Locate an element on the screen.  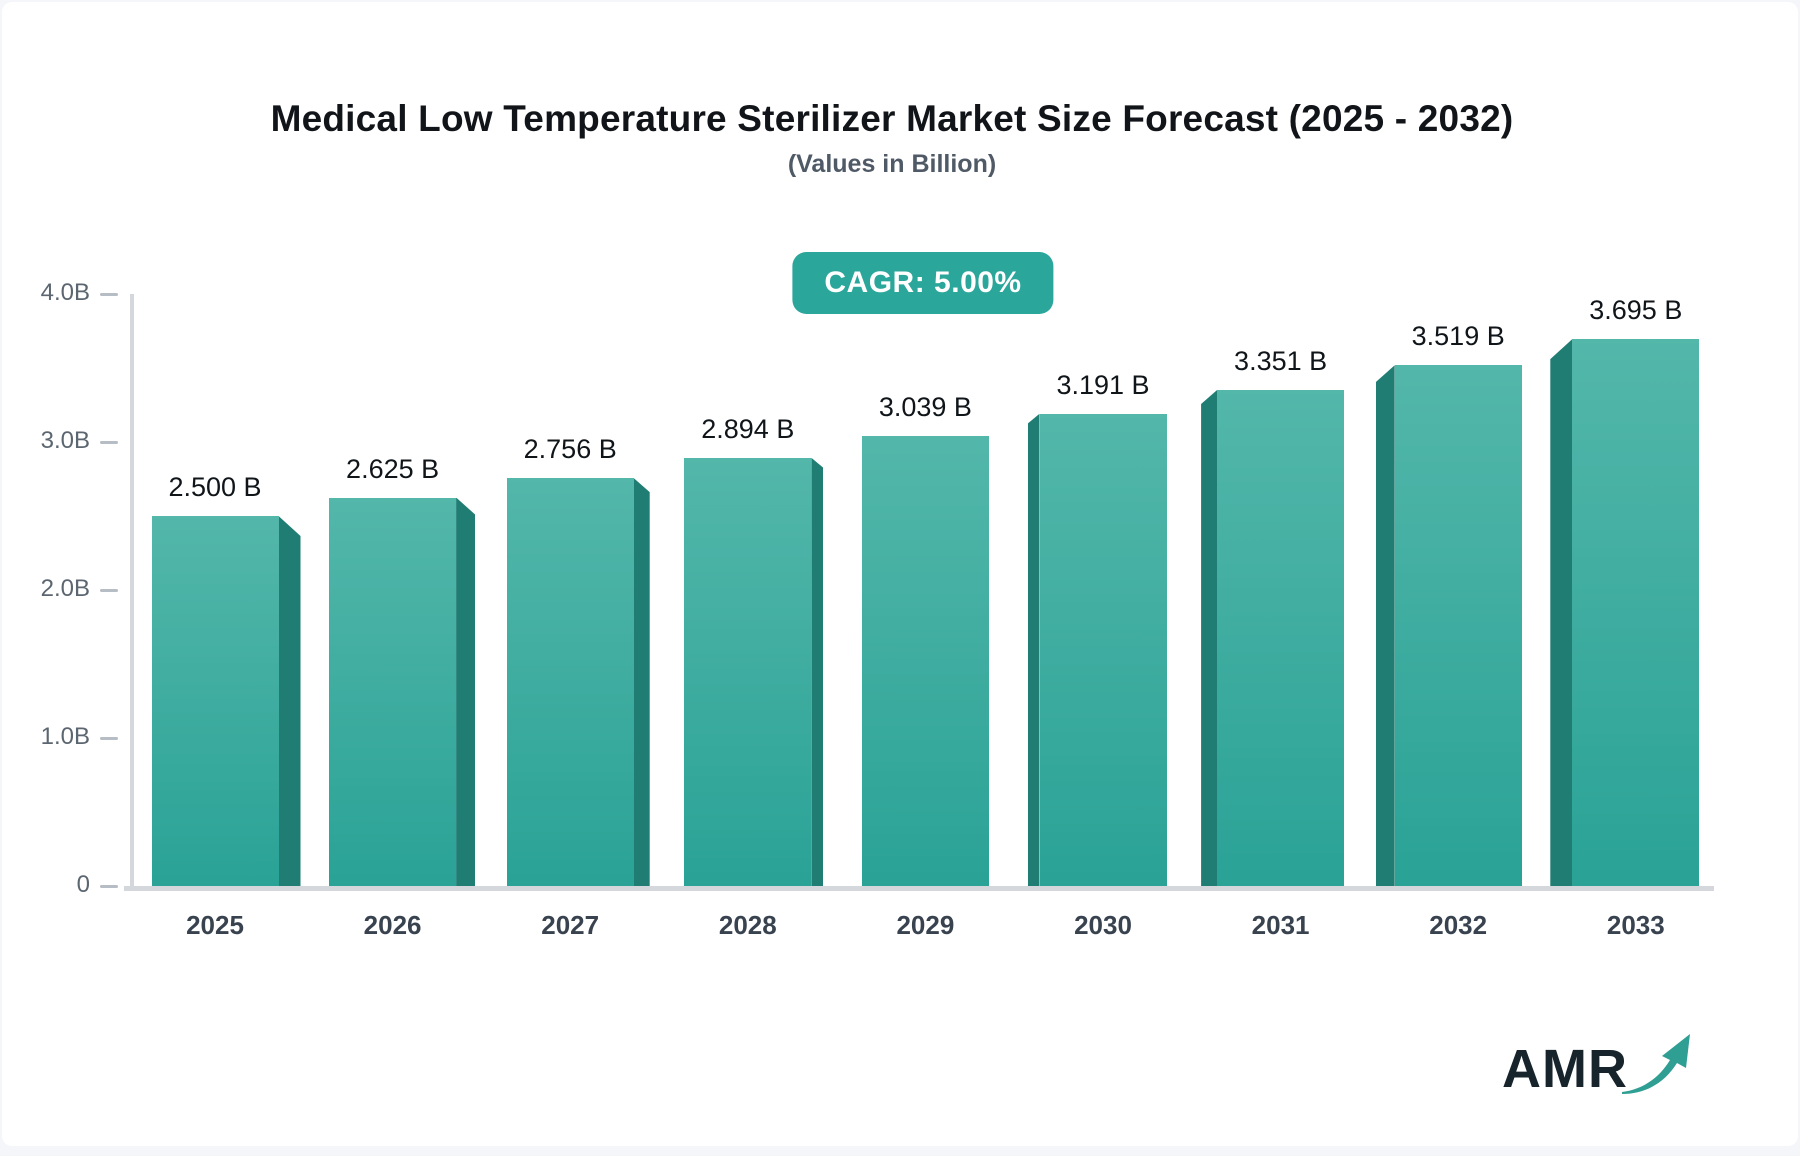
x-axis-label: 2030 is located at coordinates (1103, 925).